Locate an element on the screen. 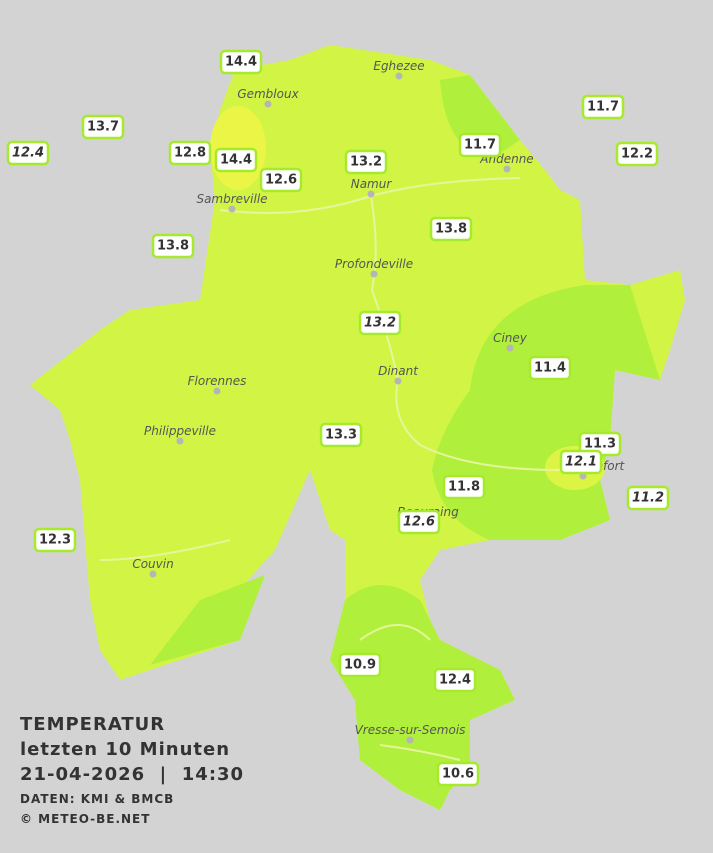 The height and width of the screenshot is (853, 713). station: 10.9 is located at coordinates (360, 665).